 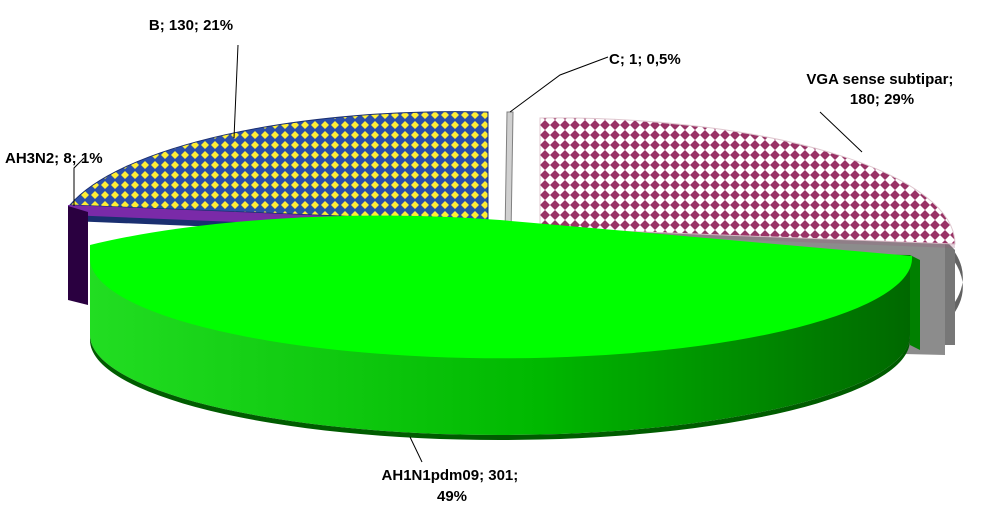 What do you see at coordinates (915, 302) in the screenshot?
I see `slice-ah1n1-inner` at bounding box center [915, 302].